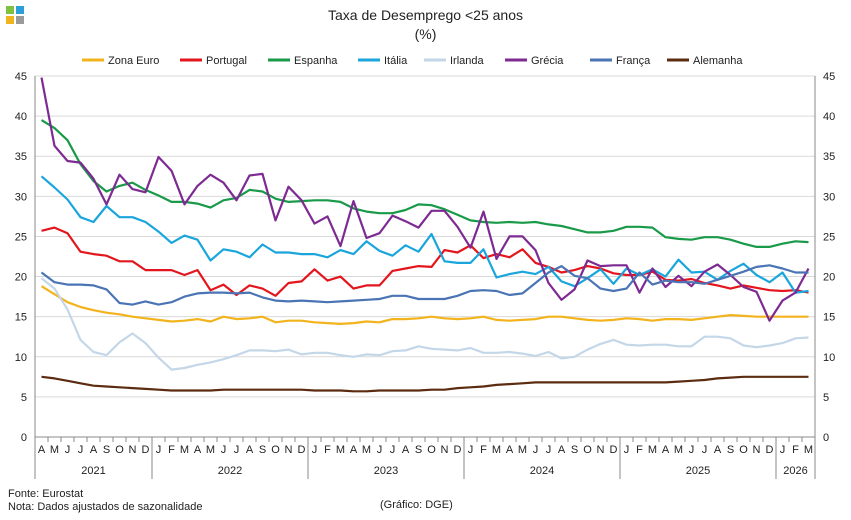  I want to click on series-line-fran-a, so click(424, 285).